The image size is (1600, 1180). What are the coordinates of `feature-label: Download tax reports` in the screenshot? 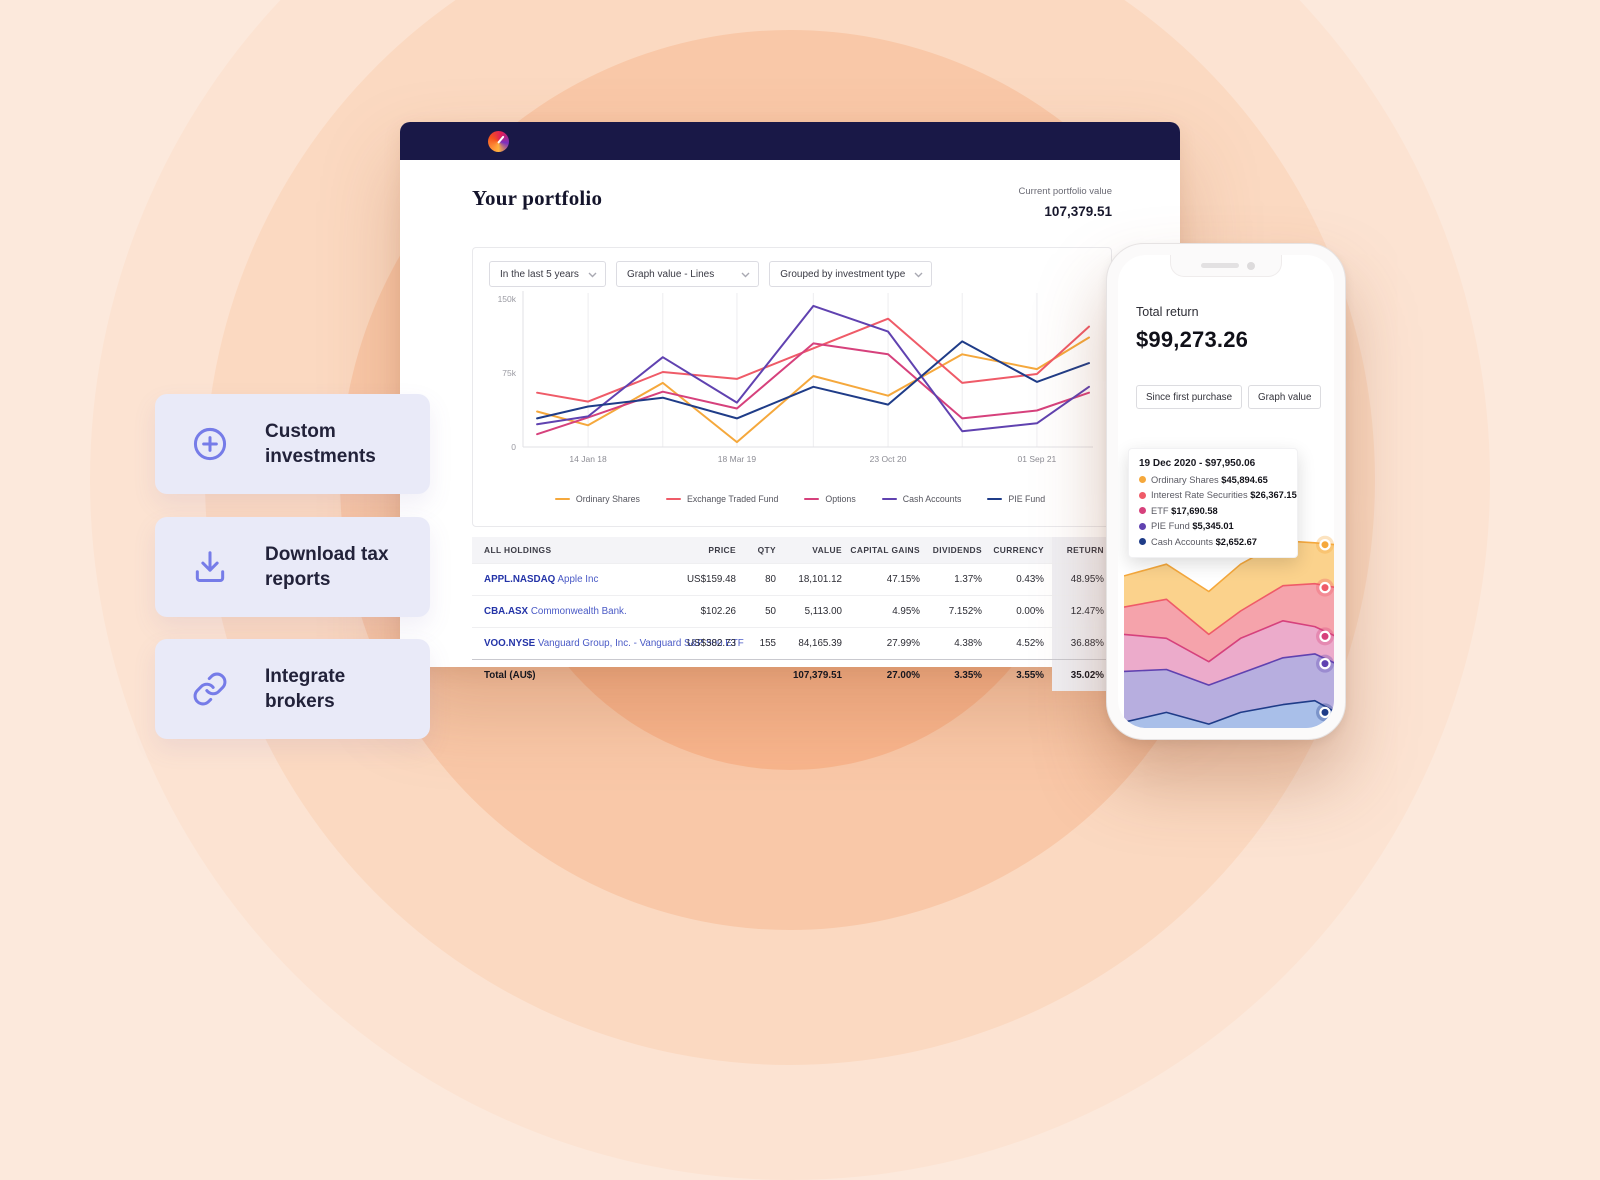 It's located at (327, 566).